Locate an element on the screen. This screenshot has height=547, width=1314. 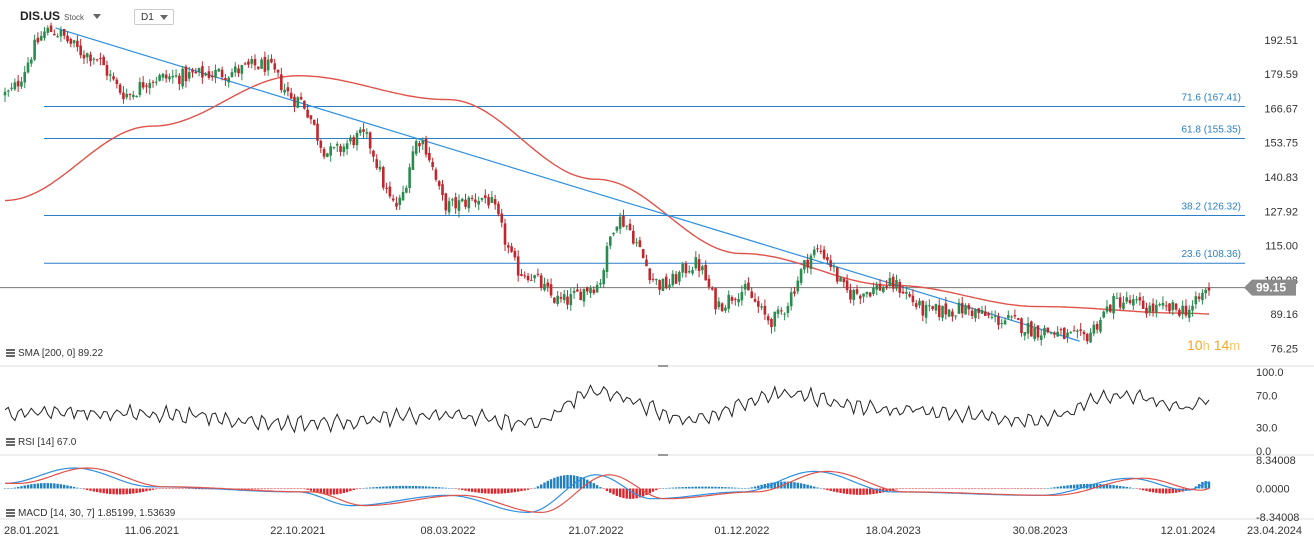
macd-signal-line is located at coordinates (607, 490).